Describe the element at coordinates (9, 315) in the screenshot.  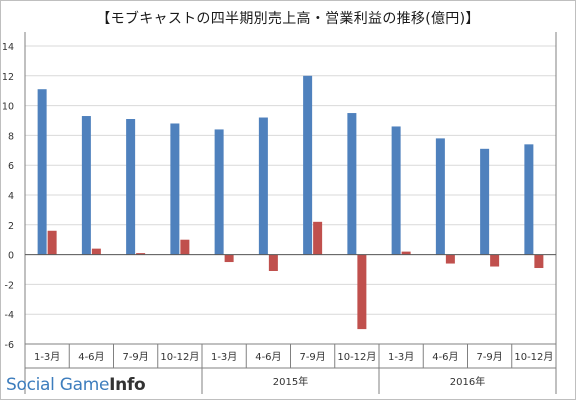
I see `y-tick-label: -4` at that location.